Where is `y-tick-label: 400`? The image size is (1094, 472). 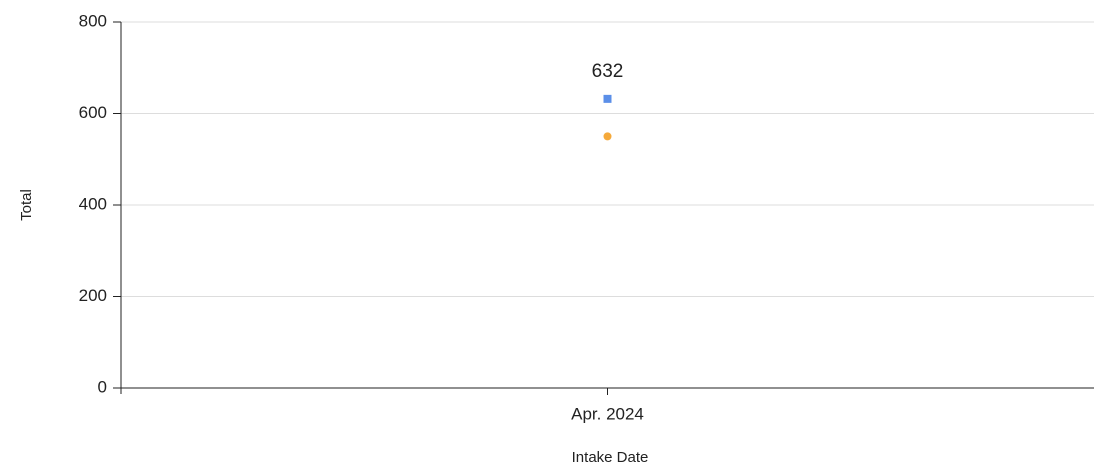
y-tick-label: 400 is located at coordinates (93, 203).